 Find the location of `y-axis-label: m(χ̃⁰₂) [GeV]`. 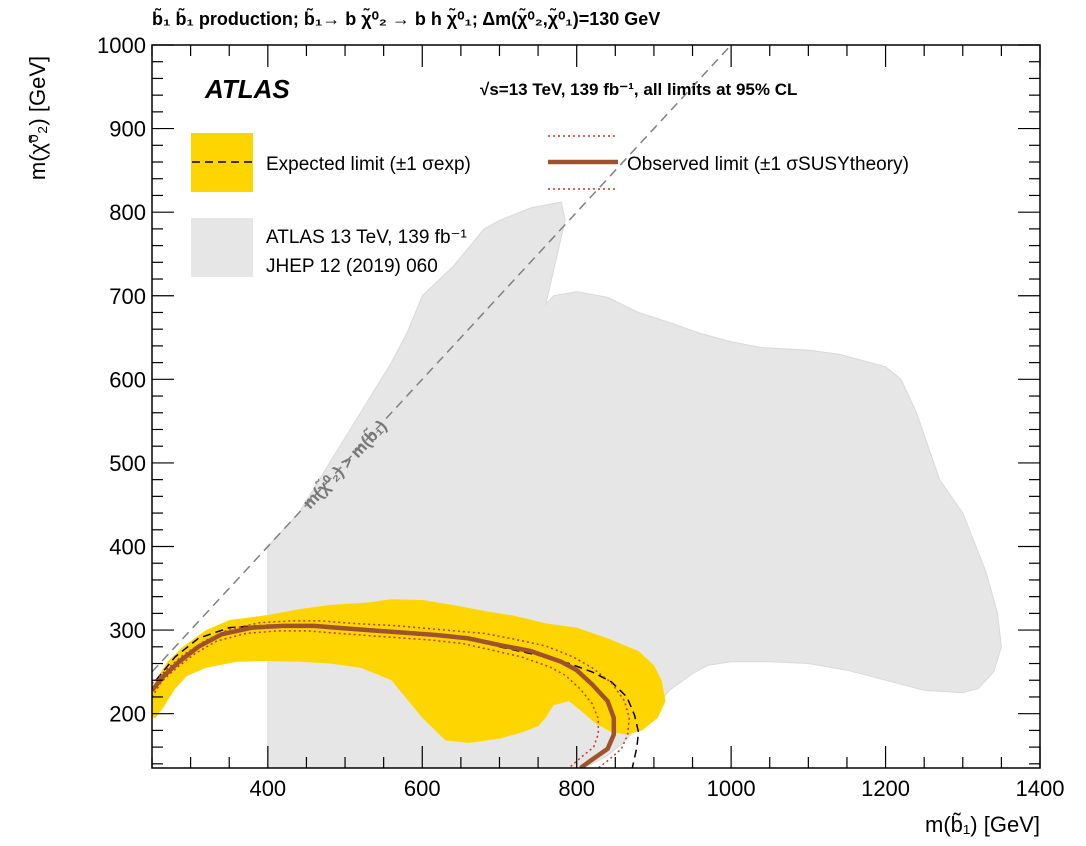

y-axis-label: m(χ̃⁰₂) [GeV] is located at coordinates (37, 118).